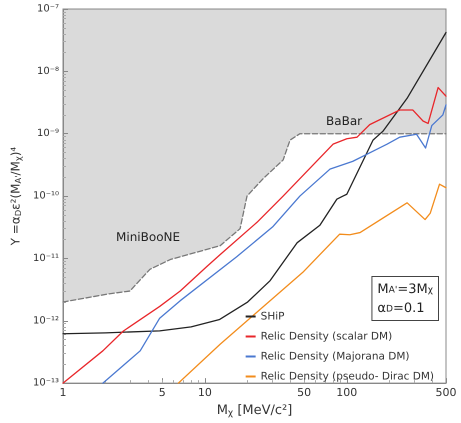 The width and height of the screenshot is (461, 423). What do you see at coordinates (47, 134) in the screenshot?
I see `y-tick-label: 10⁻⁹` at bounding box center [47, 134].